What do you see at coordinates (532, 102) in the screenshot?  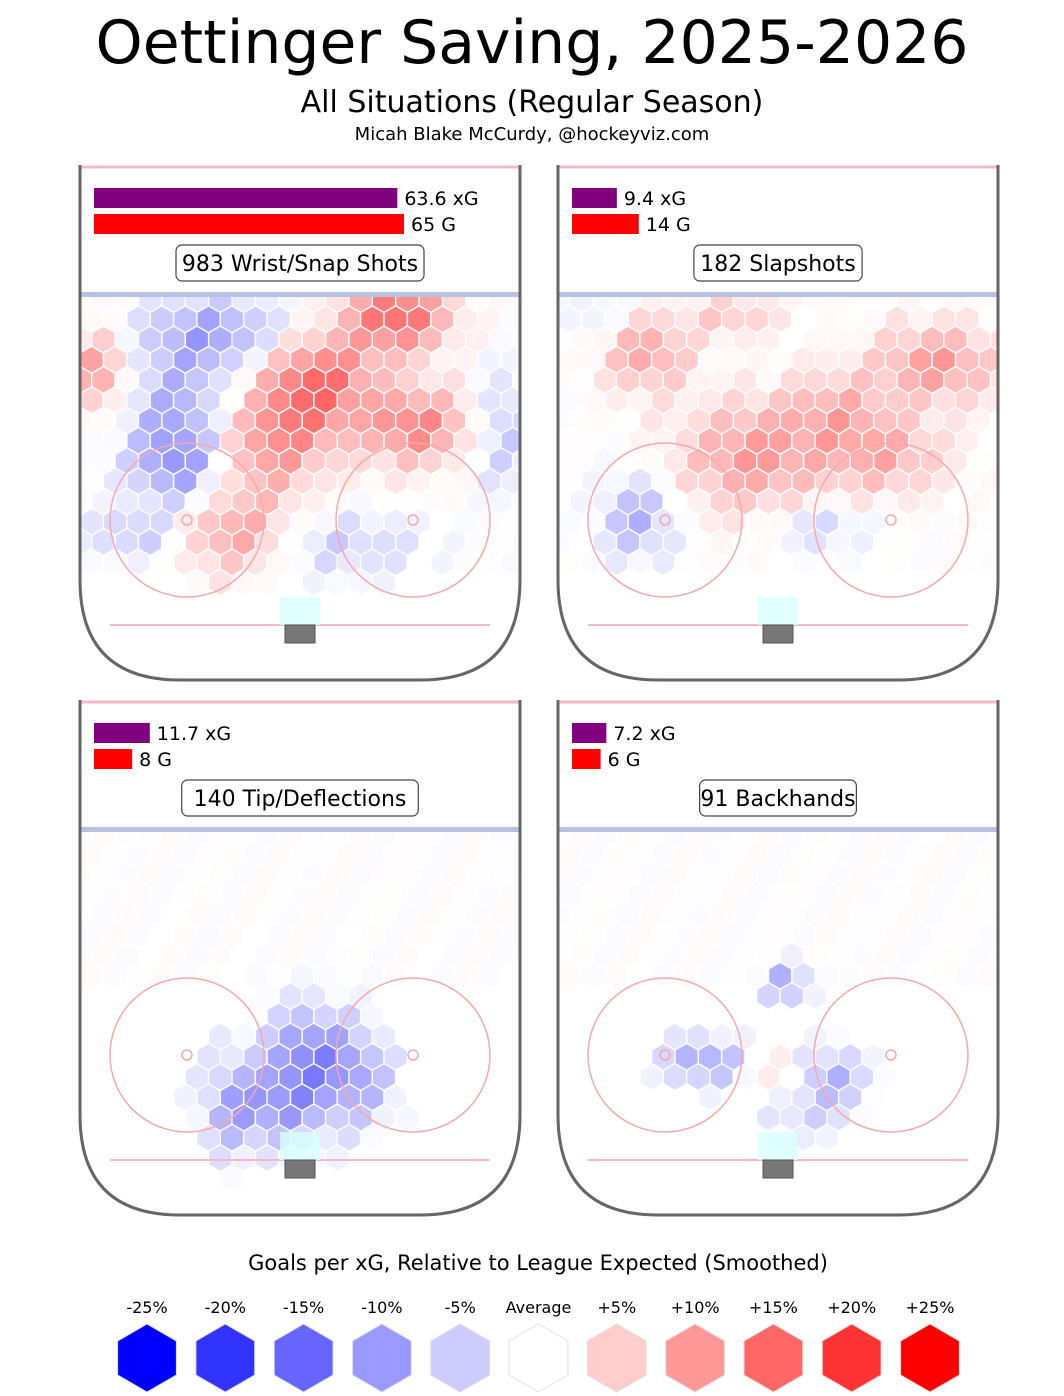 I see `chart-subtitle: All Situations (Regular Season)` at bounding box center [532, 102].